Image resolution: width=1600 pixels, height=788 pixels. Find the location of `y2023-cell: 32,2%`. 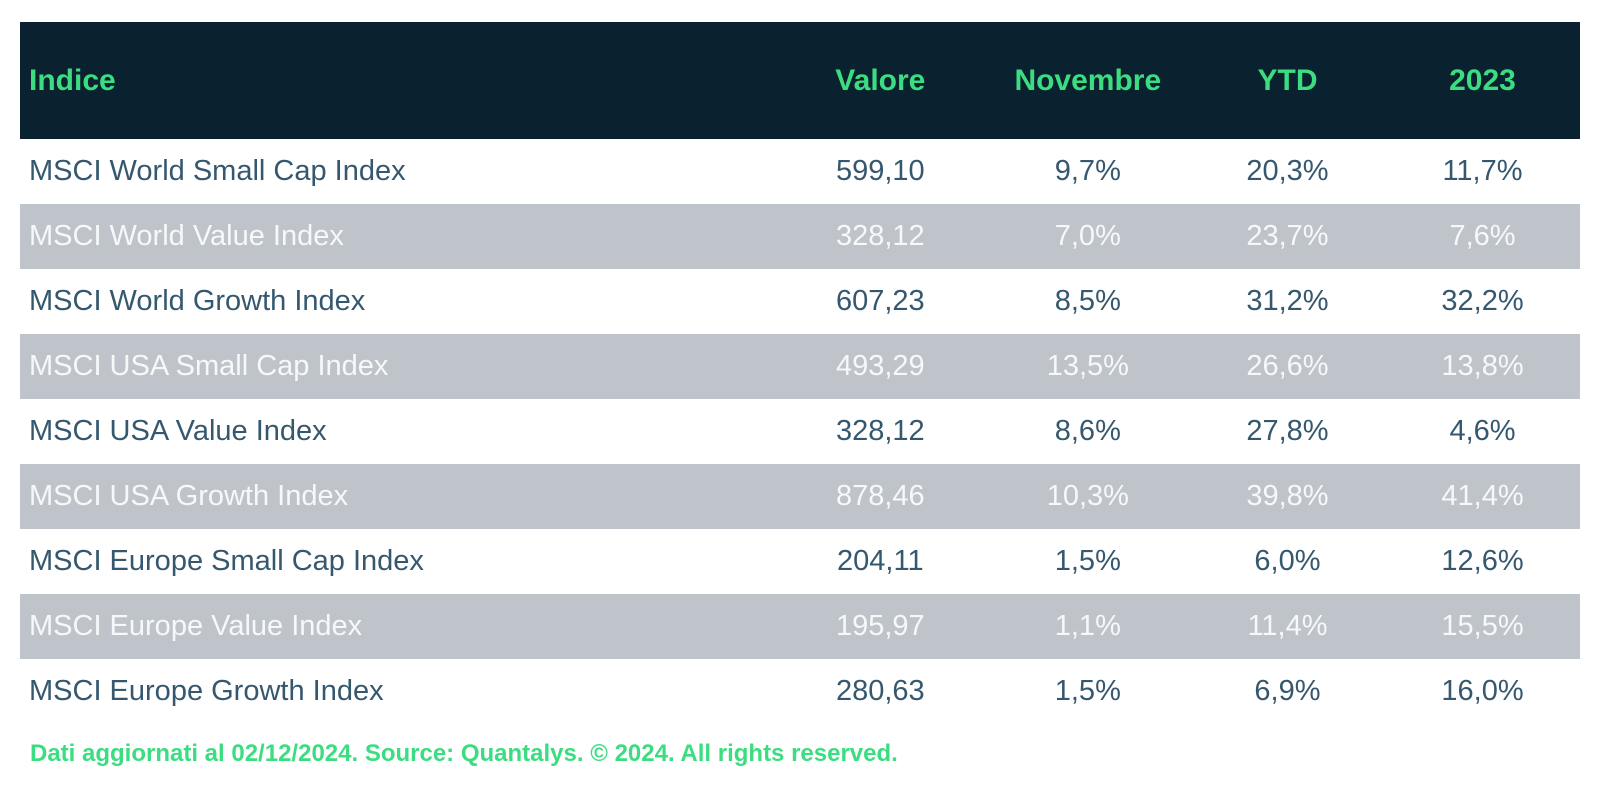

y2023-cell: 32,2% is located at coordinates (1482, 301).